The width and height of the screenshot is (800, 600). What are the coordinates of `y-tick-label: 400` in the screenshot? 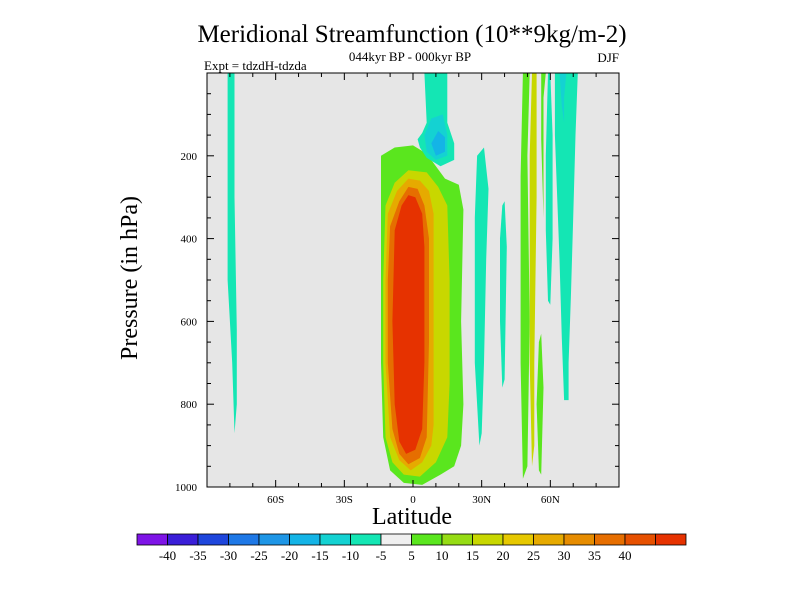 It's located at (189, 240).